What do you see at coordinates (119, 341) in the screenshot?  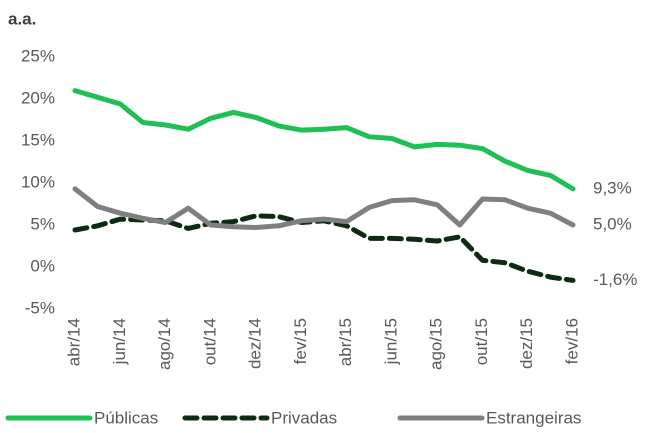 I see `x-tick-label: jun/14` at bounding box center [119, 341].